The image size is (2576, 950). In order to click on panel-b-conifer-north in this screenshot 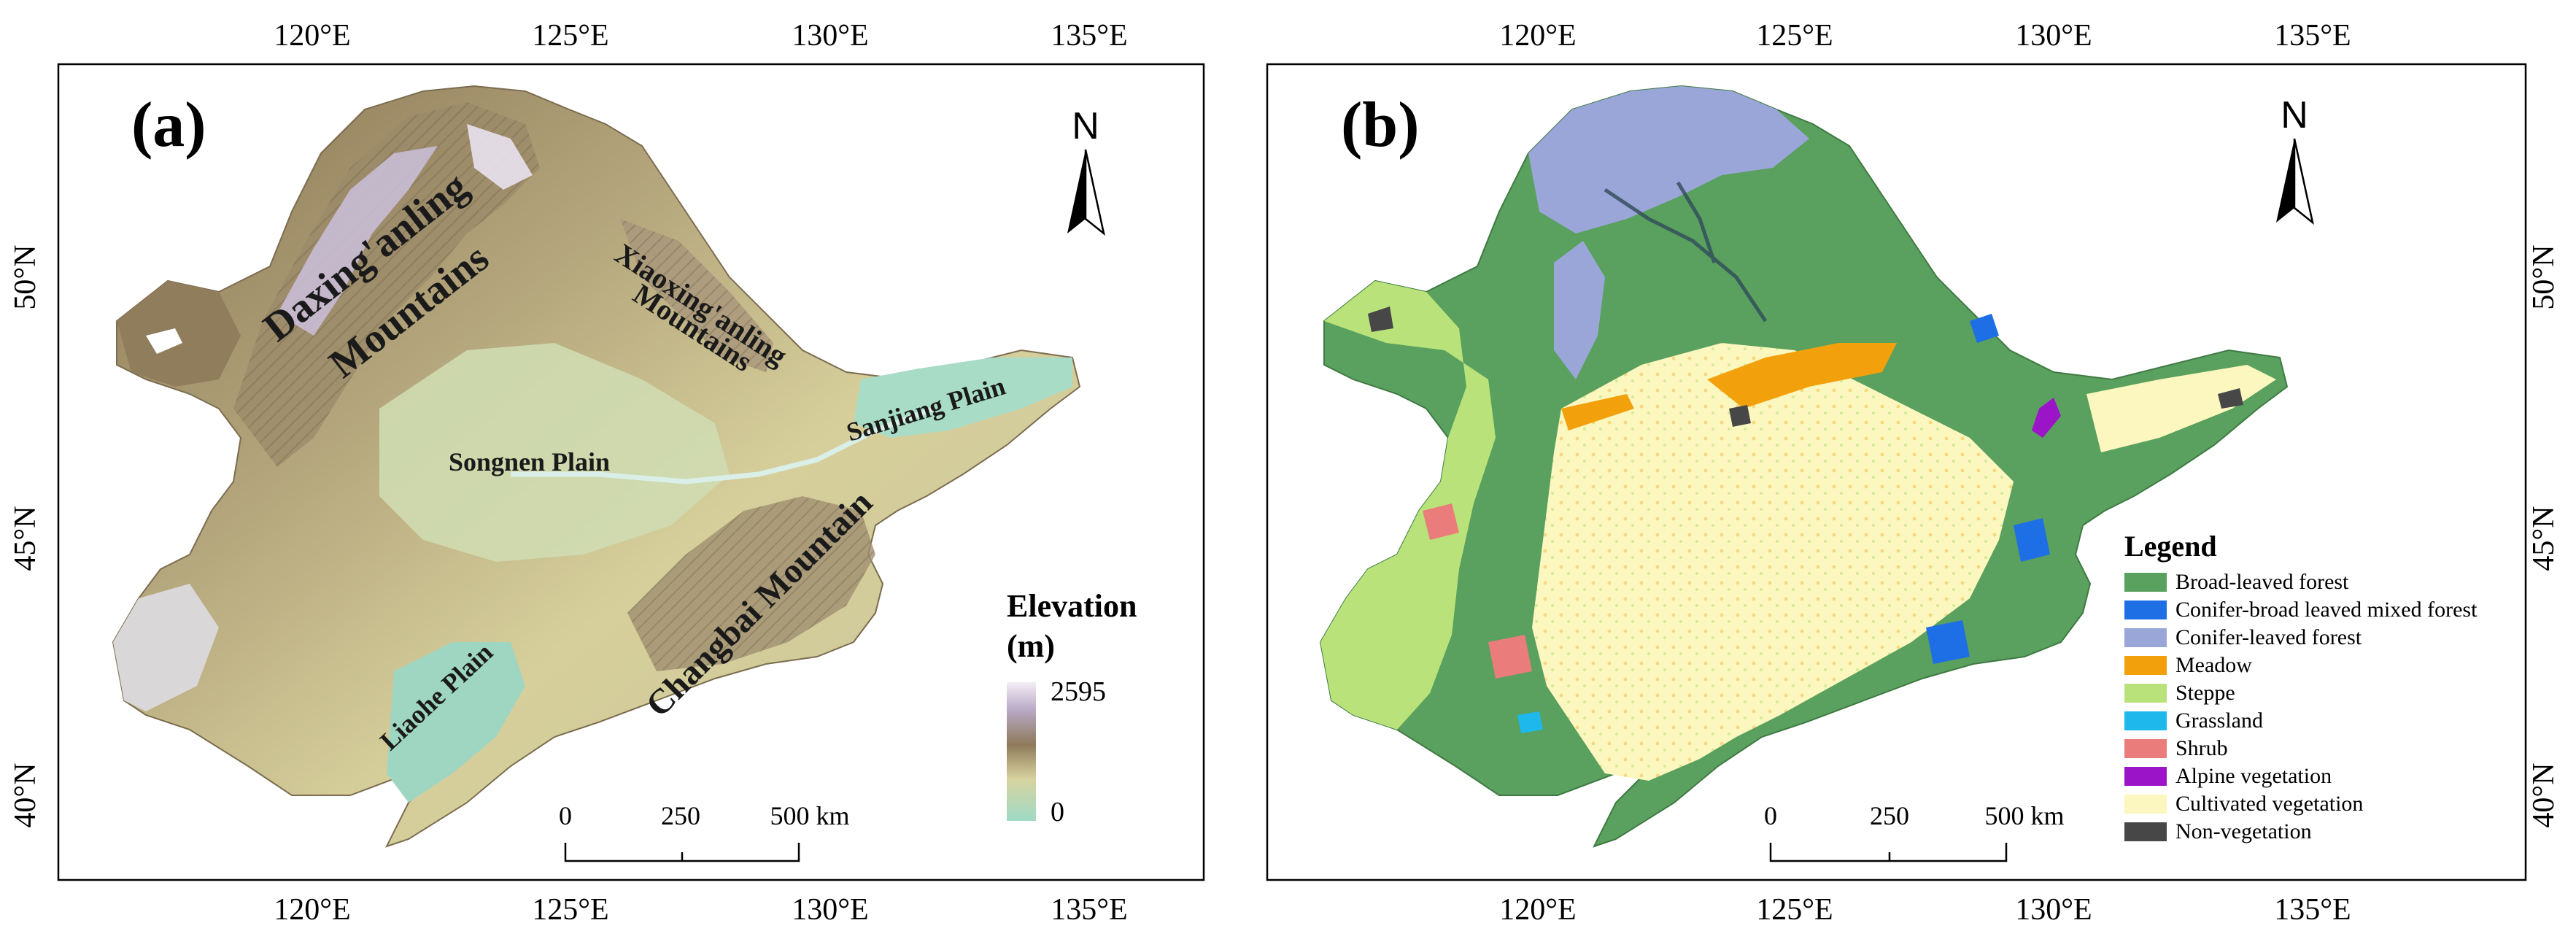, I will do `click(1668, 159)`.